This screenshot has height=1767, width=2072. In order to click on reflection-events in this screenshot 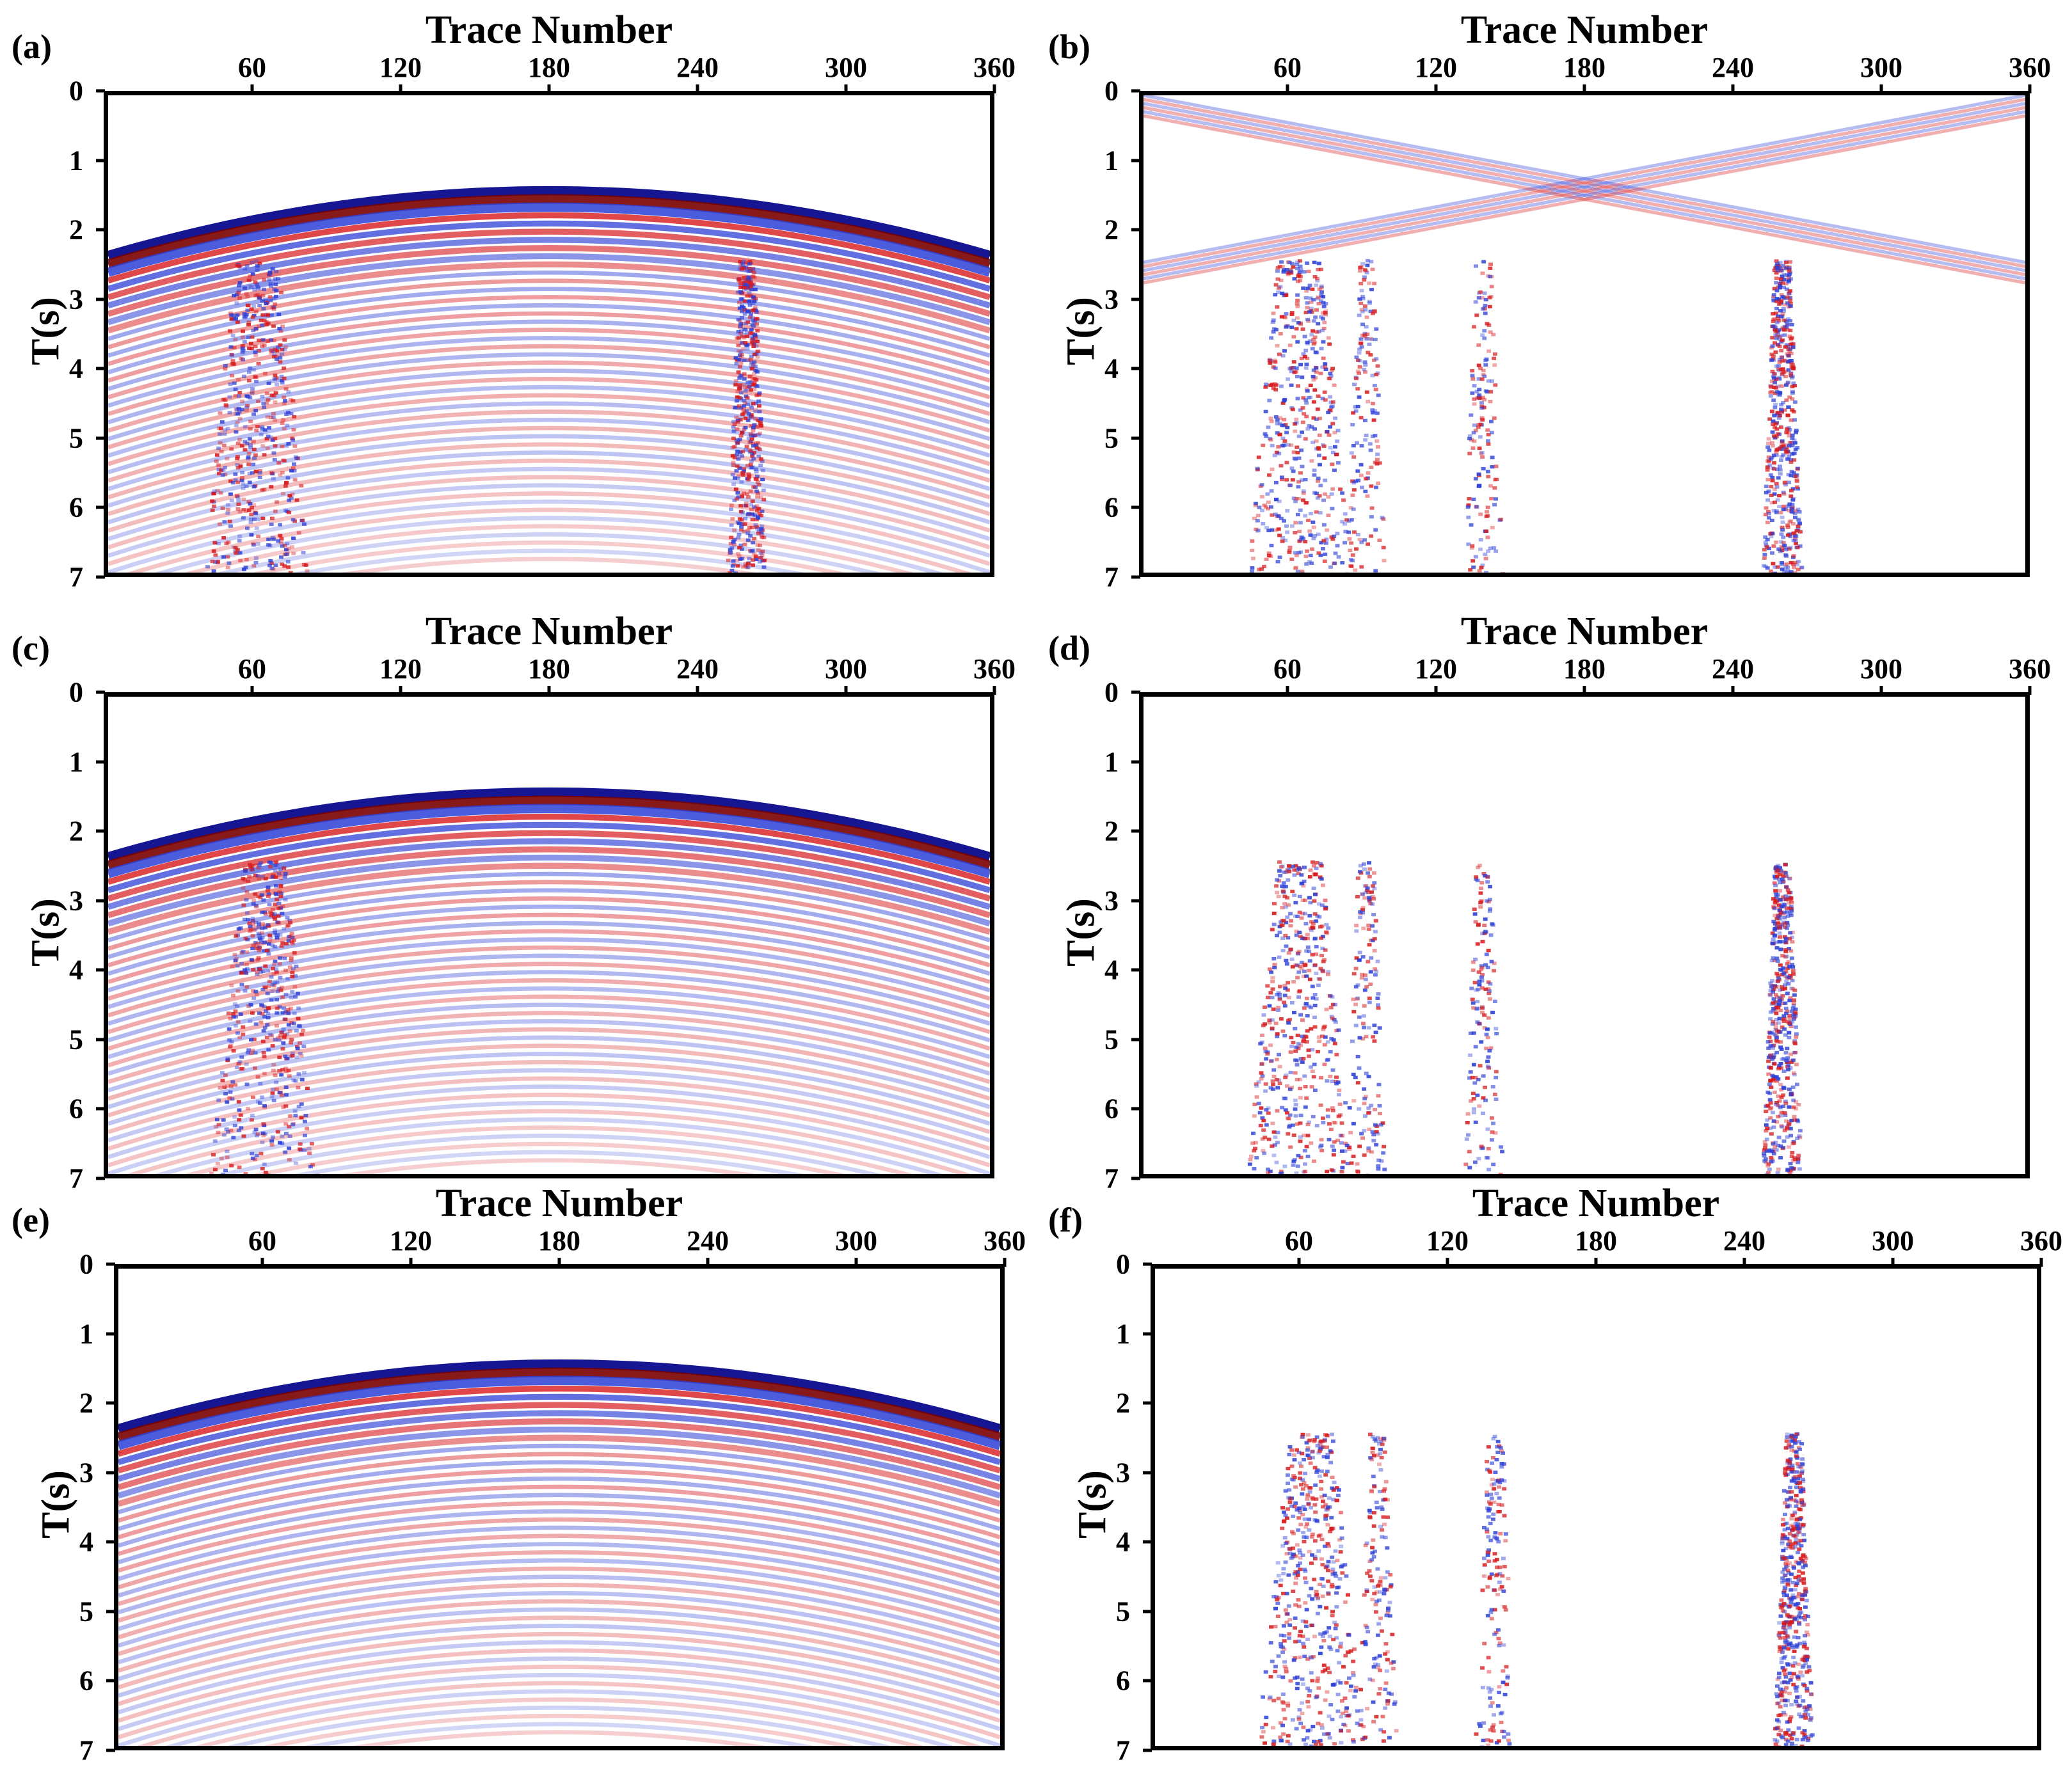, I will do `click(549, 382)`.